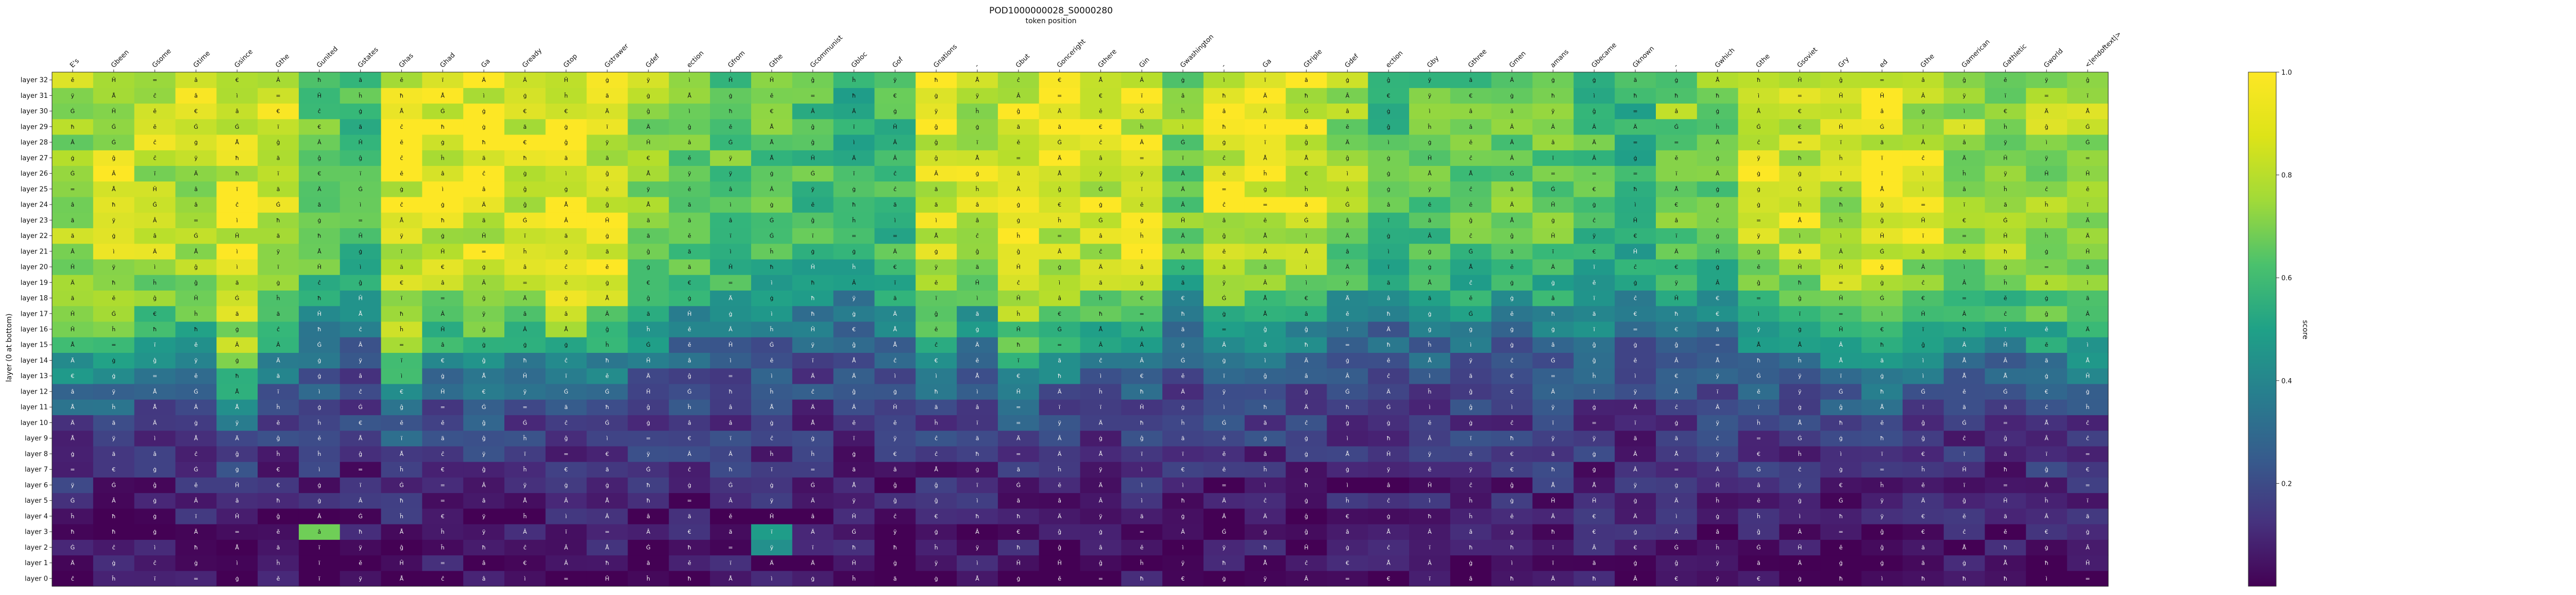 This screenshot has height=595, width=2576. I want to click on x-tick-label: Gamerican, so click(1976, 54).